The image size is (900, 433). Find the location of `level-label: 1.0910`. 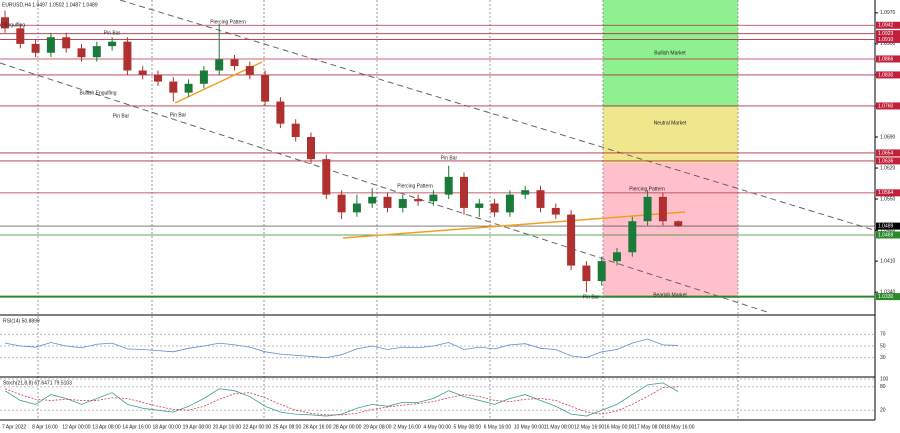

level-label: 1.0910 is located at coordinates (886, 40).